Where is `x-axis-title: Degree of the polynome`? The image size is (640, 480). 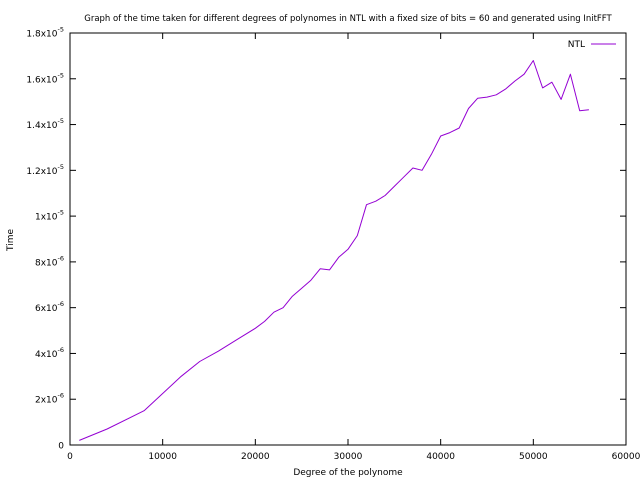
x-axis-title: Degree of the polynome is located at coordinates (348, 473).